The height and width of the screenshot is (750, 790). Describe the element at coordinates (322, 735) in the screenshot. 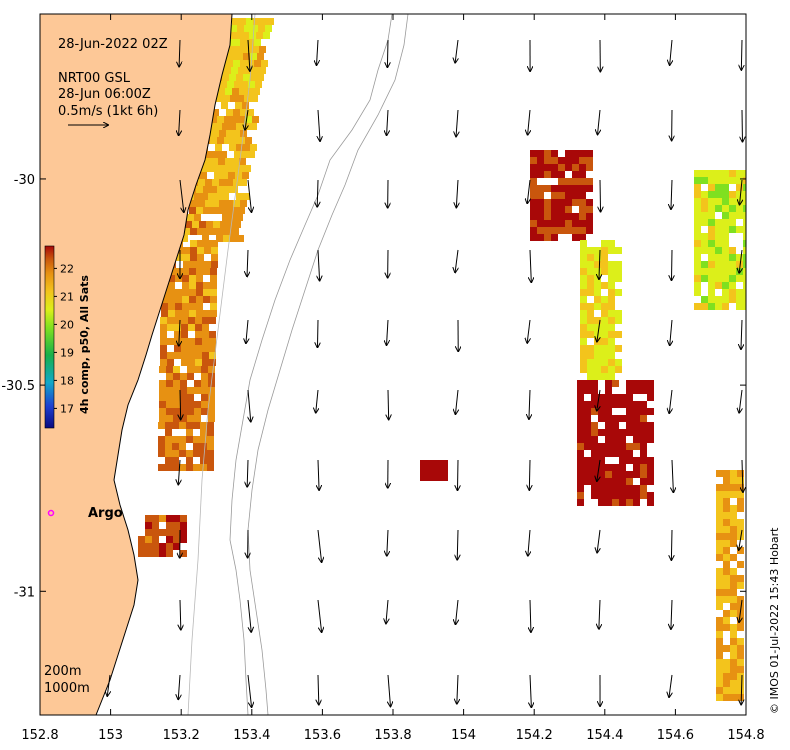

I see `x-tick-label: 153.6` at that location.